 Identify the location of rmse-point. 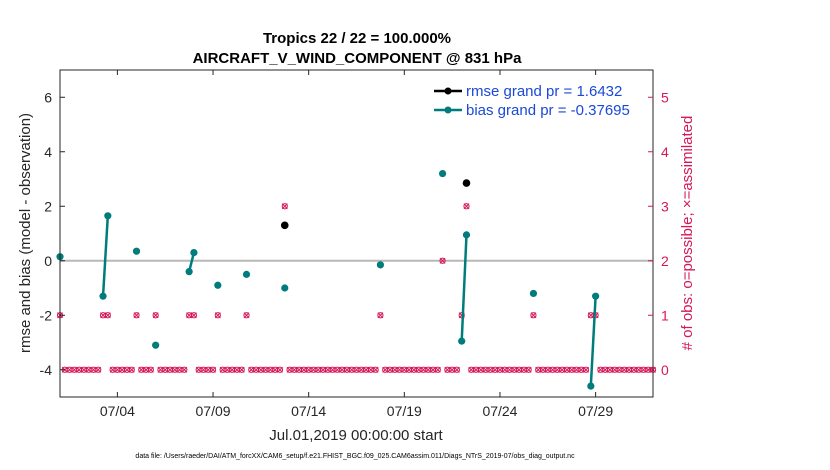
(284, 225).